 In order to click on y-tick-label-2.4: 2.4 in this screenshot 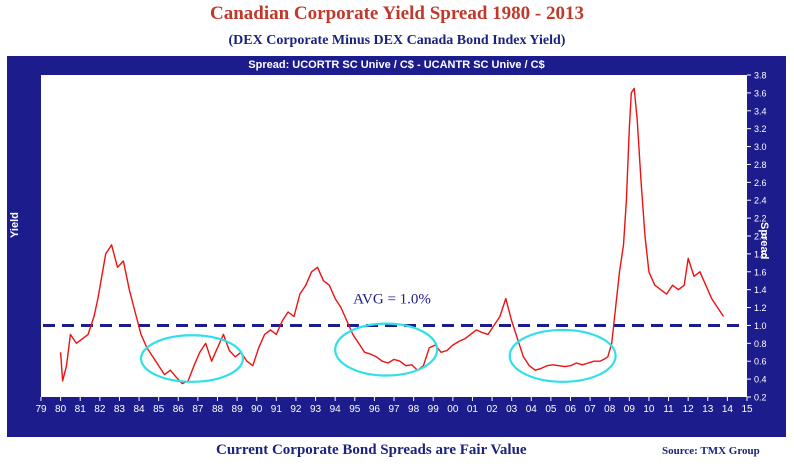, I will do `click(760, 201)`.